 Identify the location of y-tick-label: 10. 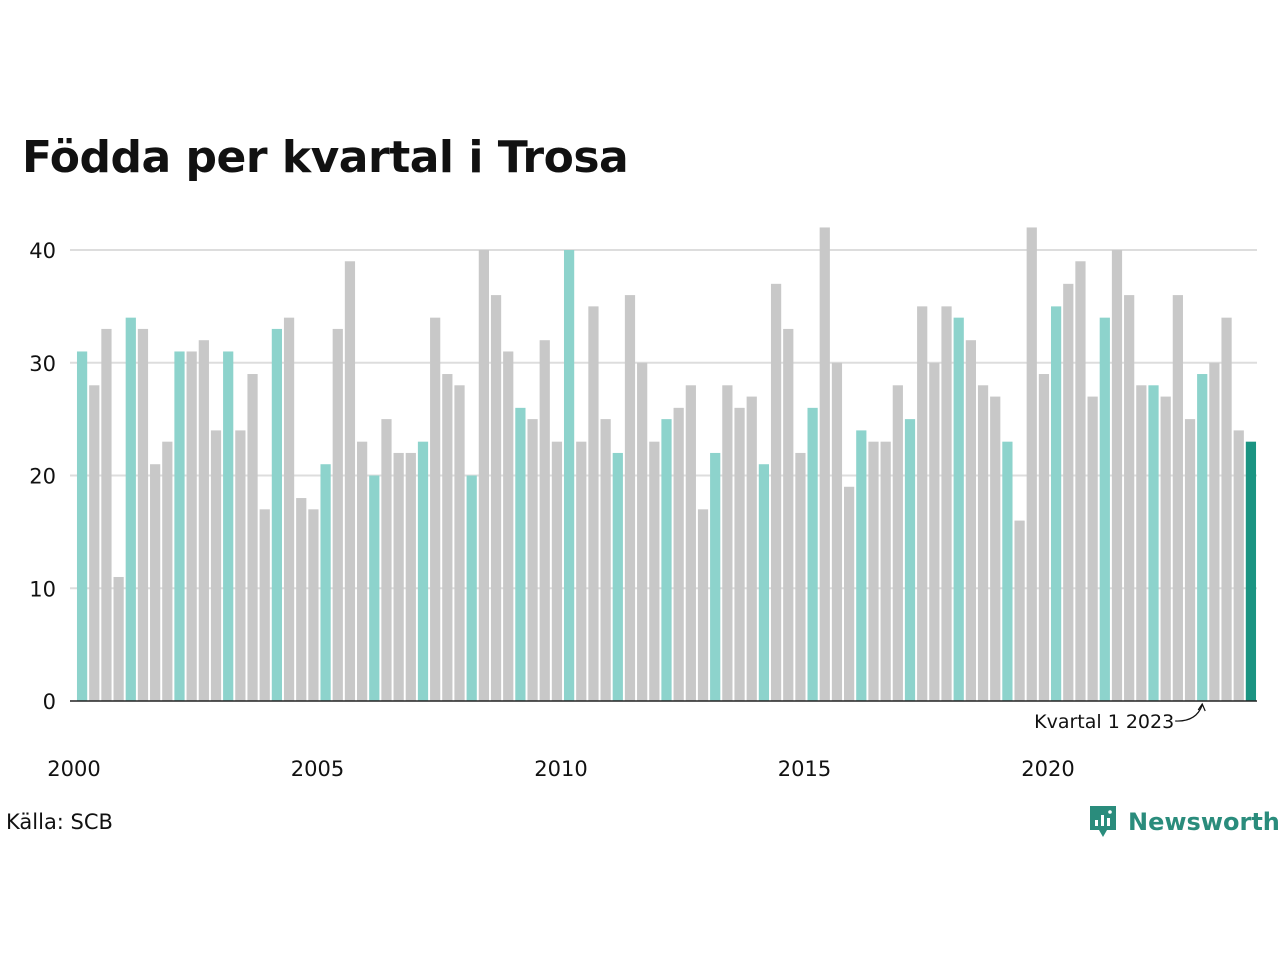
(42, 589).